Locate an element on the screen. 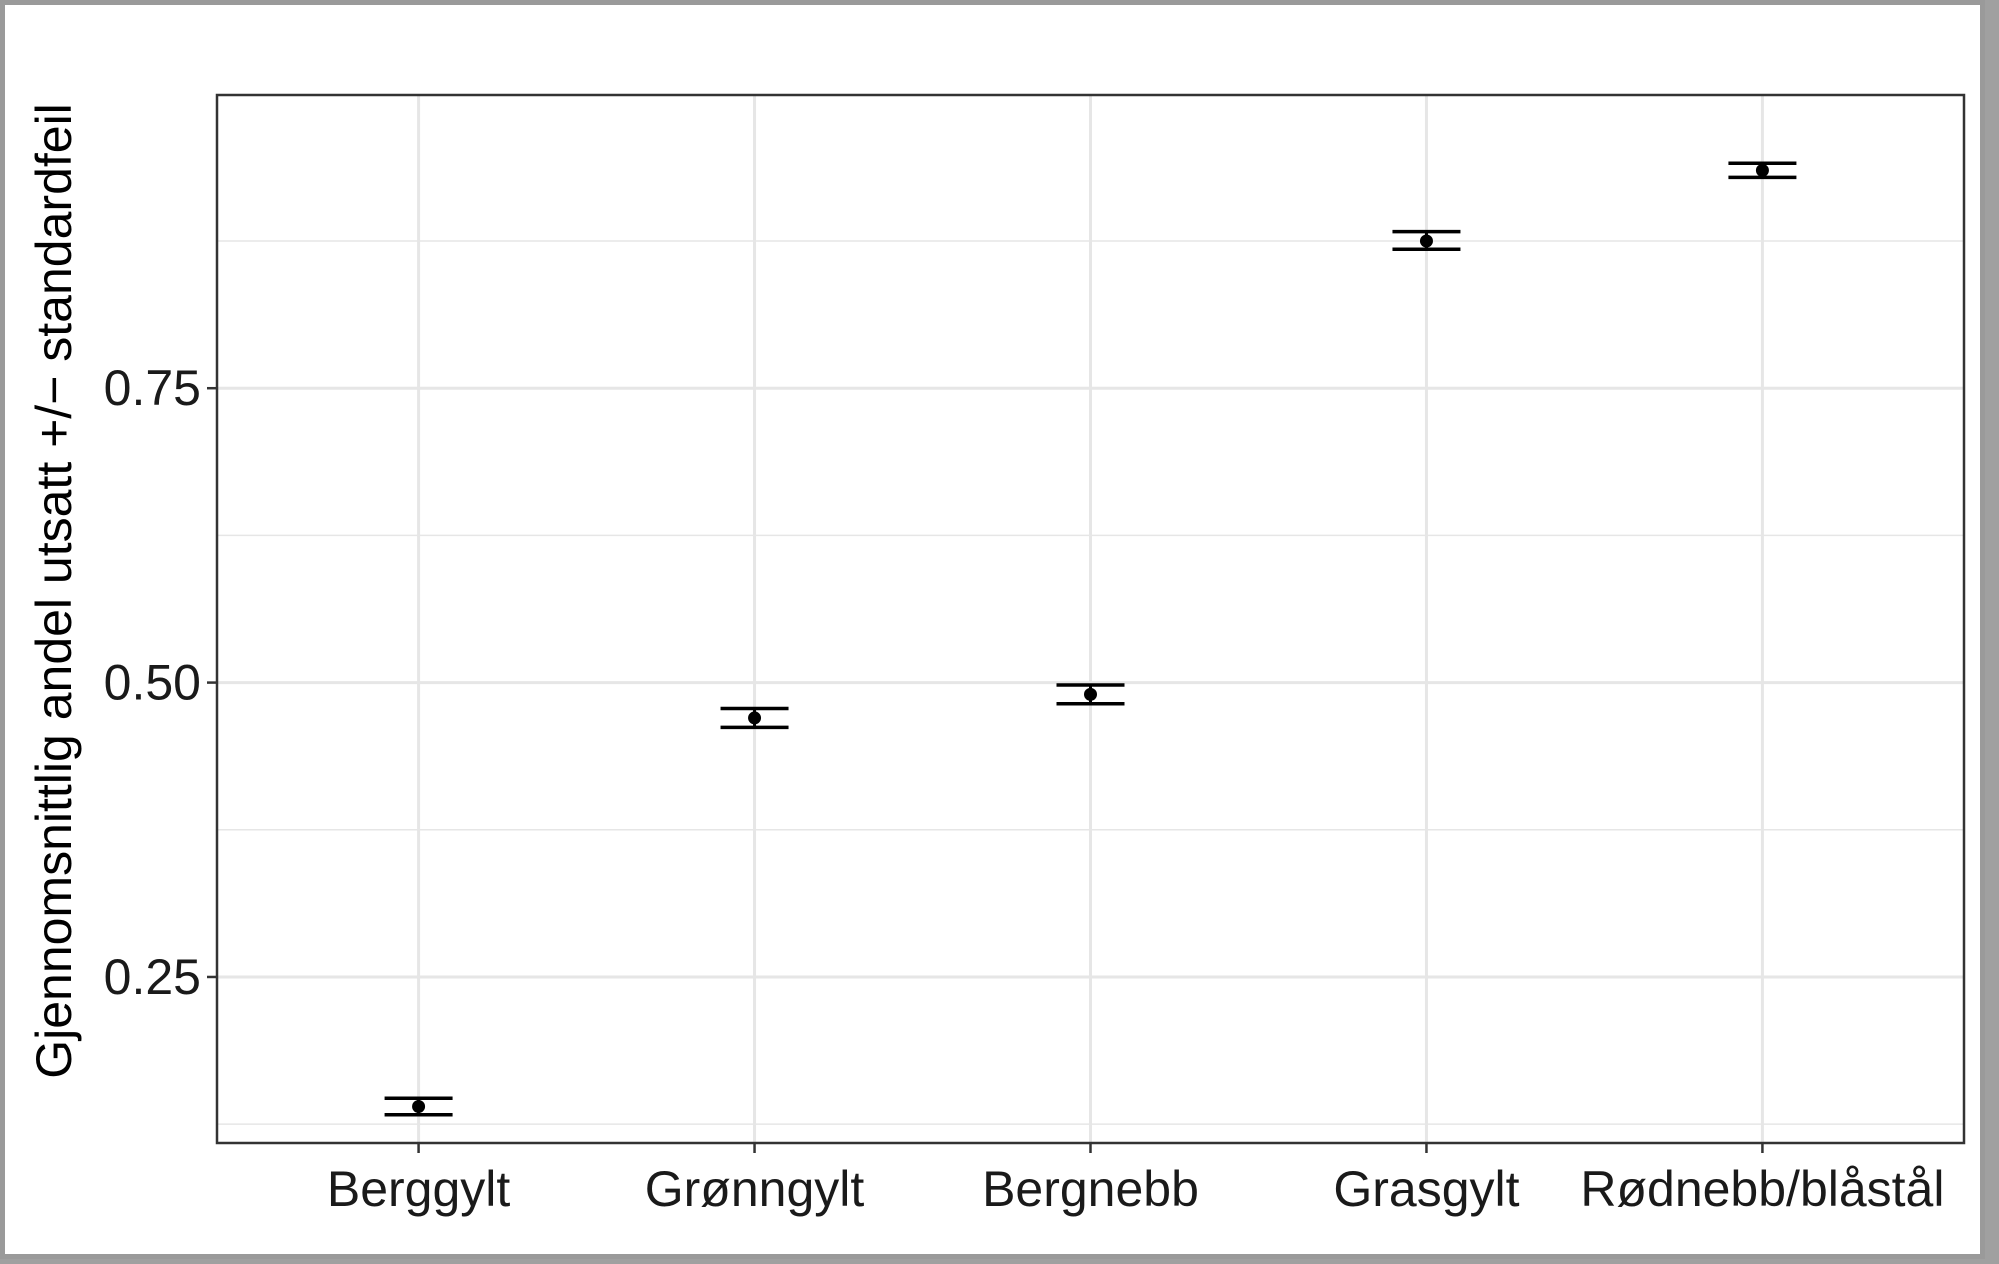  x-tick-label: Grasgylt is located at coordinates (1426, 1189).